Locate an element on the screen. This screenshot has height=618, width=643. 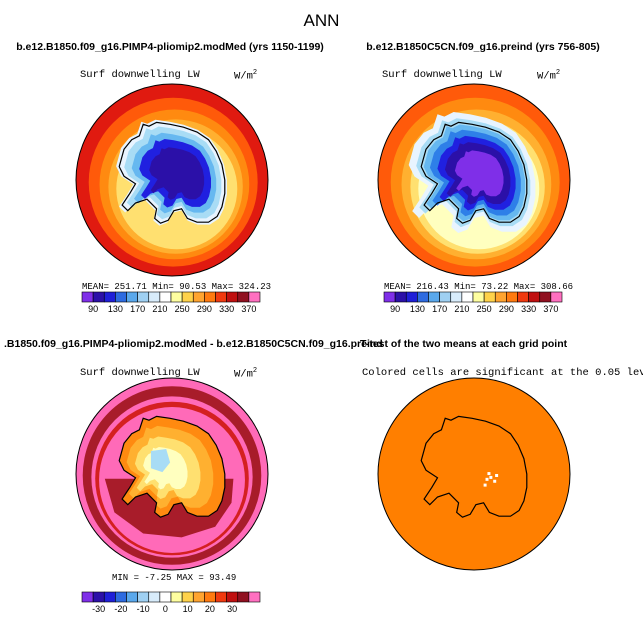
significant-cells is located at coordinates (474, 474).